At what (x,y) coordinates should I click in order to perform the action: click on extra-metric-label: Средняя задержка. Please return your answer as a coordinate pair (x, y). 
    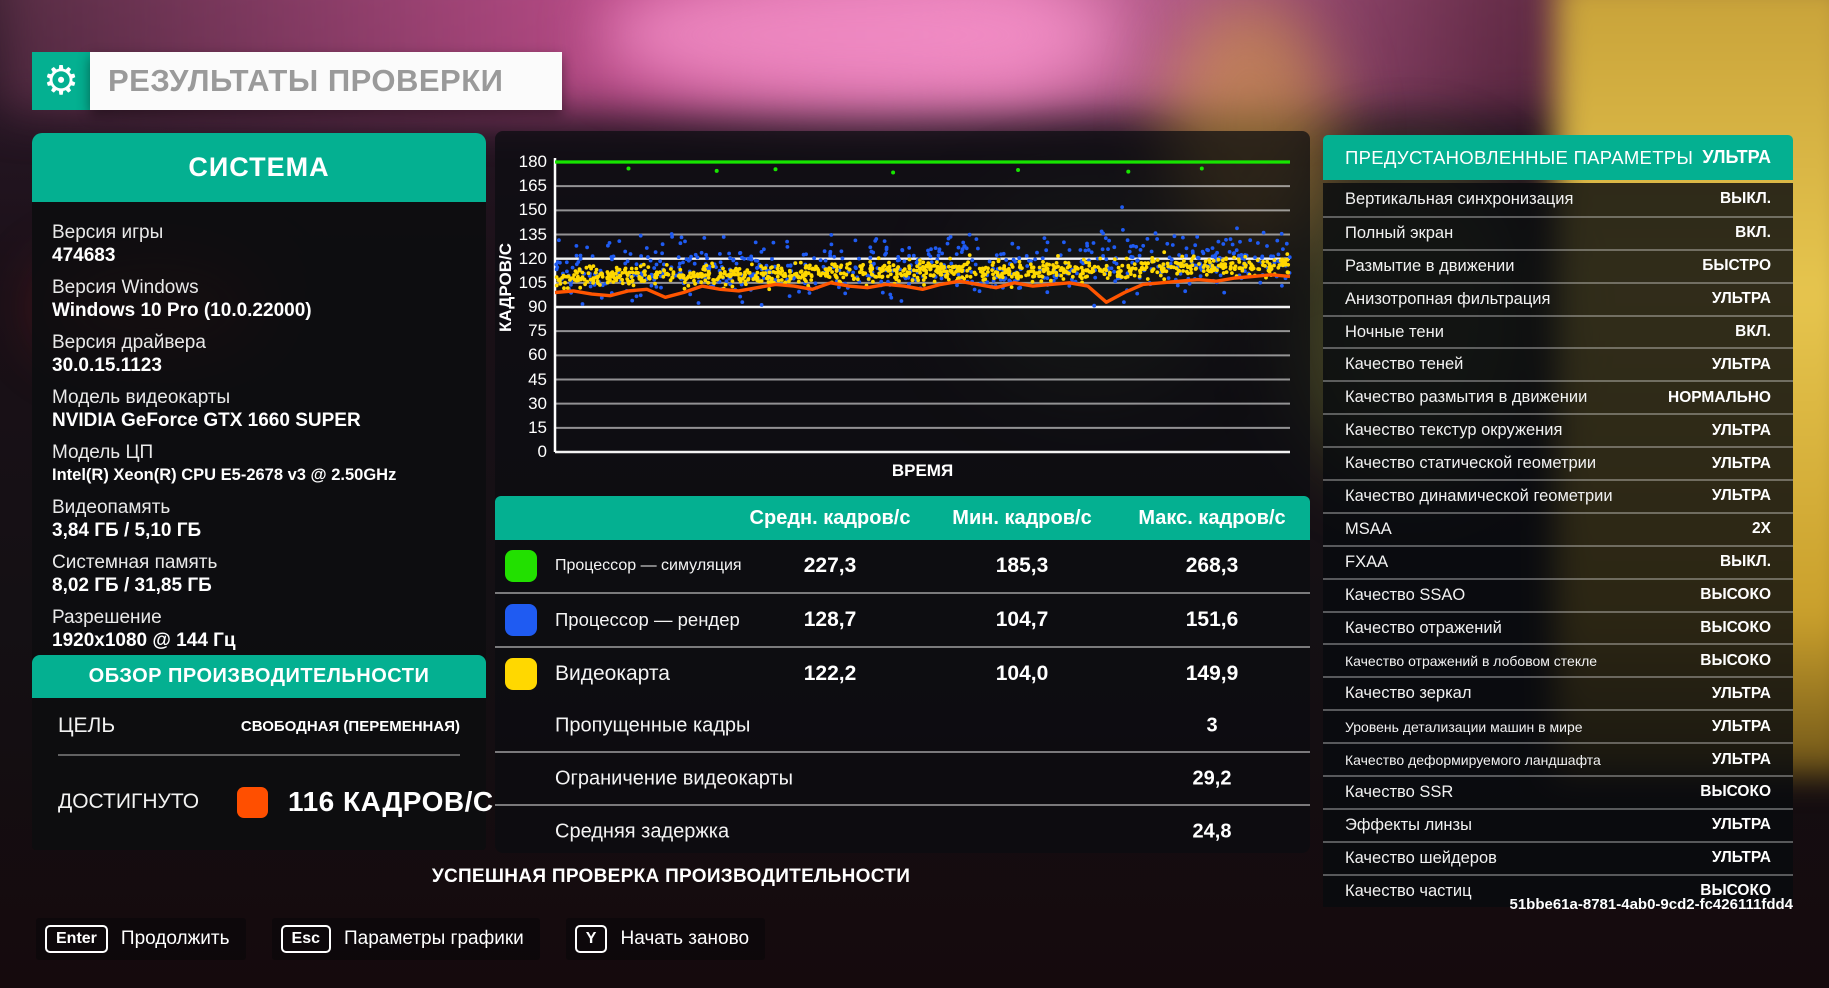
    Looking at the image, I should click on (642, 831).